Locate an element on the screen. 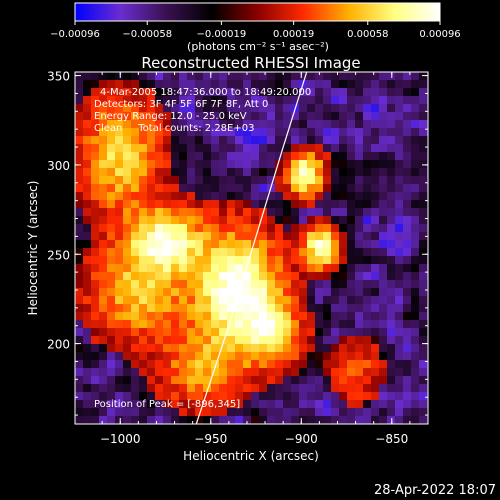 This screenshot has height=500, width=500. y-tick-label: 350 is located at coordinates (58, 77).